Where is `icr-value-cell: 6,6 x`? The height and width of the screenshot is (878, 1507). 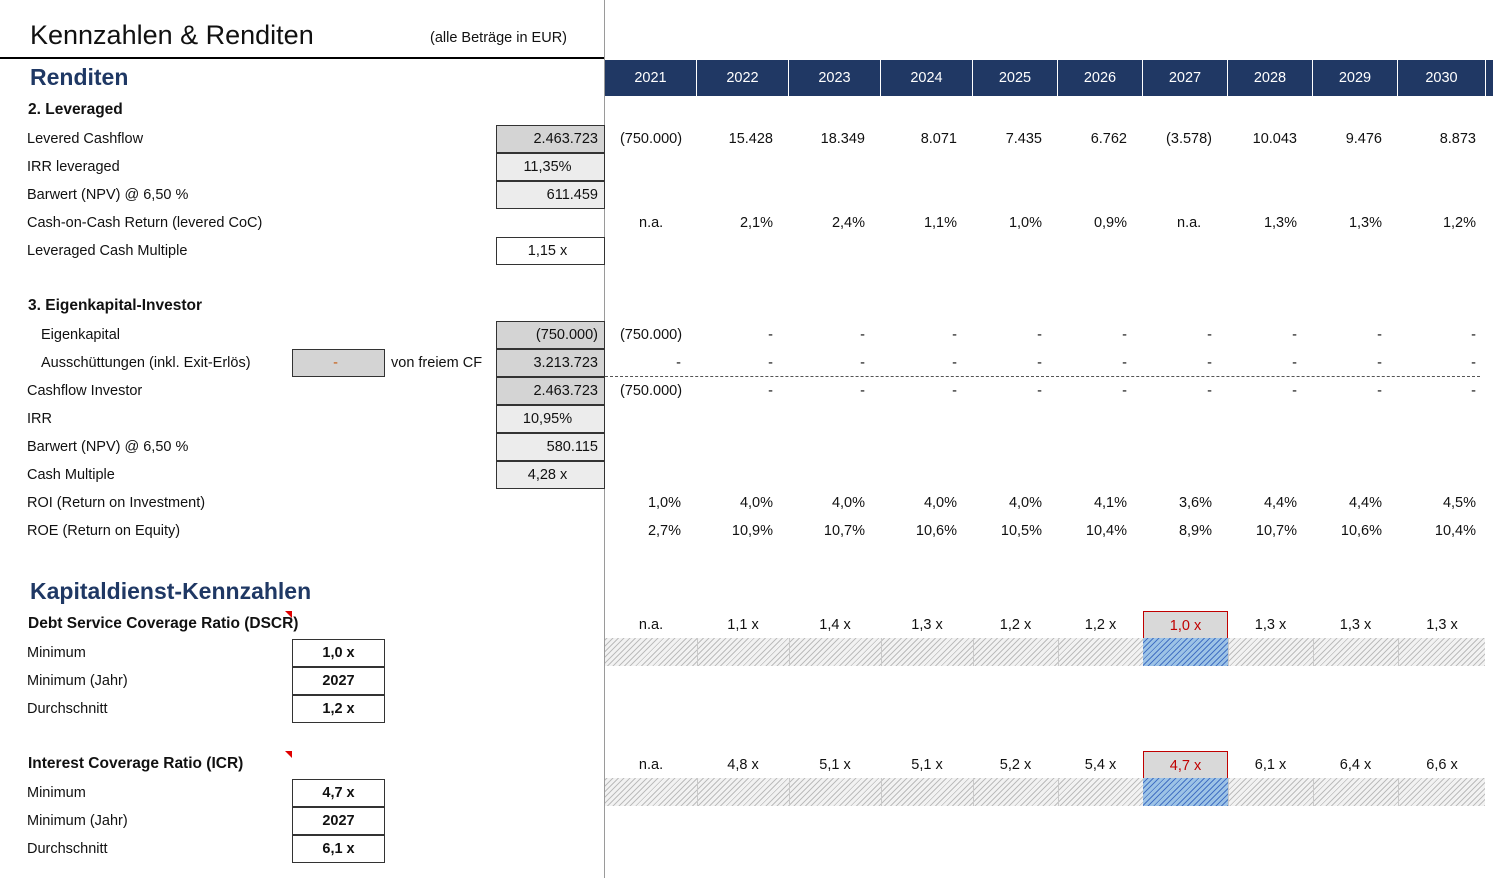 icr-value-cell: 6,6 x is located at coordinates (1442, 765).